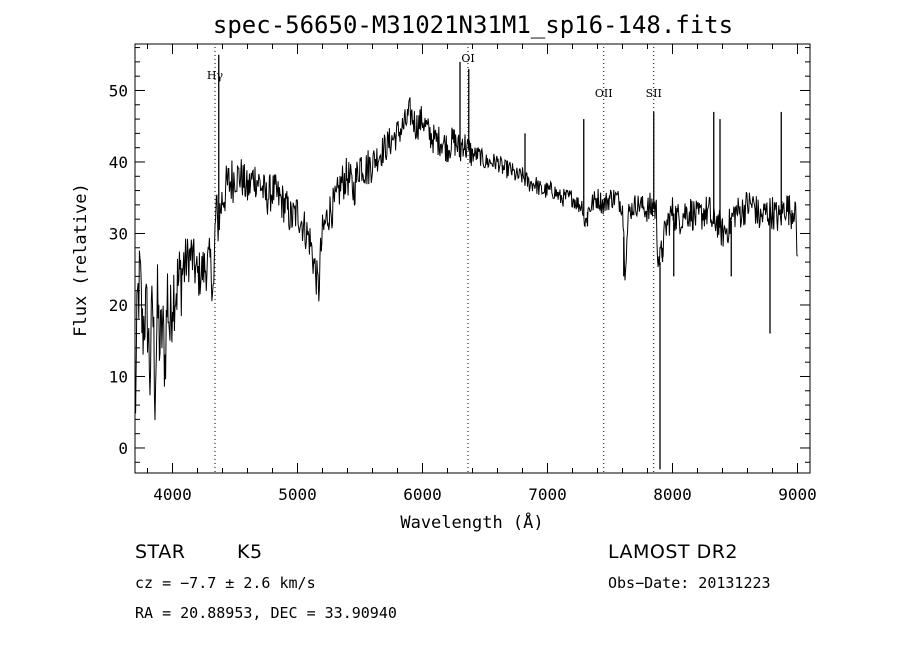  Describe the element at coordinates (467, 58) in the screenshot. I see `line-label: OI` at that location.